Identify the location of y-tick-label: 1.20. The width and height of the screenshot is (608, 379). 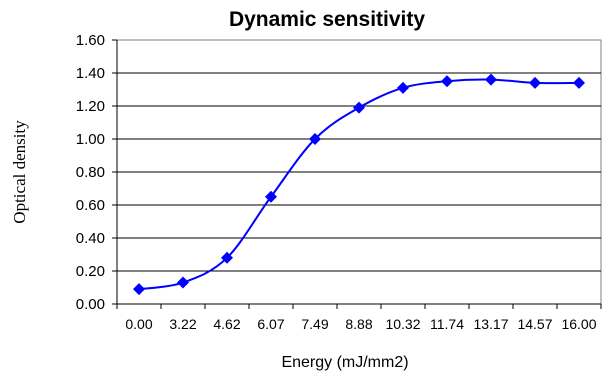
(90, 106).